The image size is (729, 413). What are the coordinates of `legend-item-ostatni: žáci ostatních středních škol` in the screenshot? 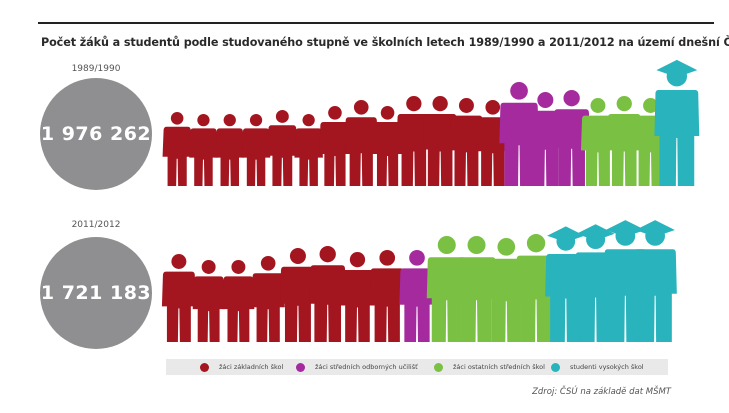 It's located at (489, 367).